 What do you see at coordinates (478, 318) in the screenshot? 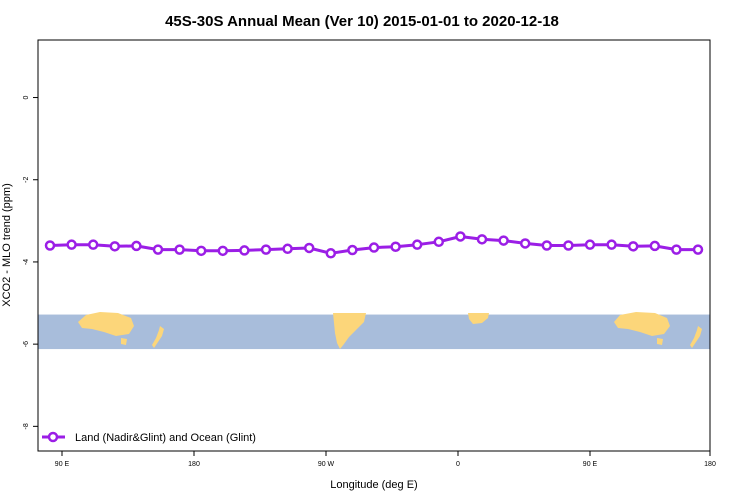
I see `land-south-africa` at bounding box center [478, 318].